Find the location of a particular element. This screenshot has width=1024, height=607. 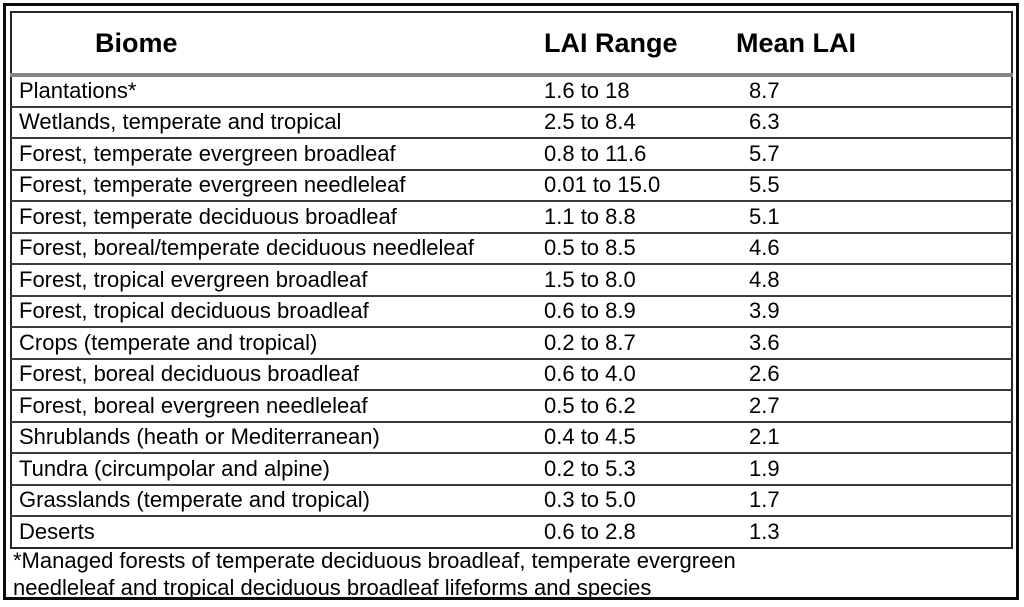

lai-range-cell: 0.8 to 11.6 is located at coordinates (640, 153).